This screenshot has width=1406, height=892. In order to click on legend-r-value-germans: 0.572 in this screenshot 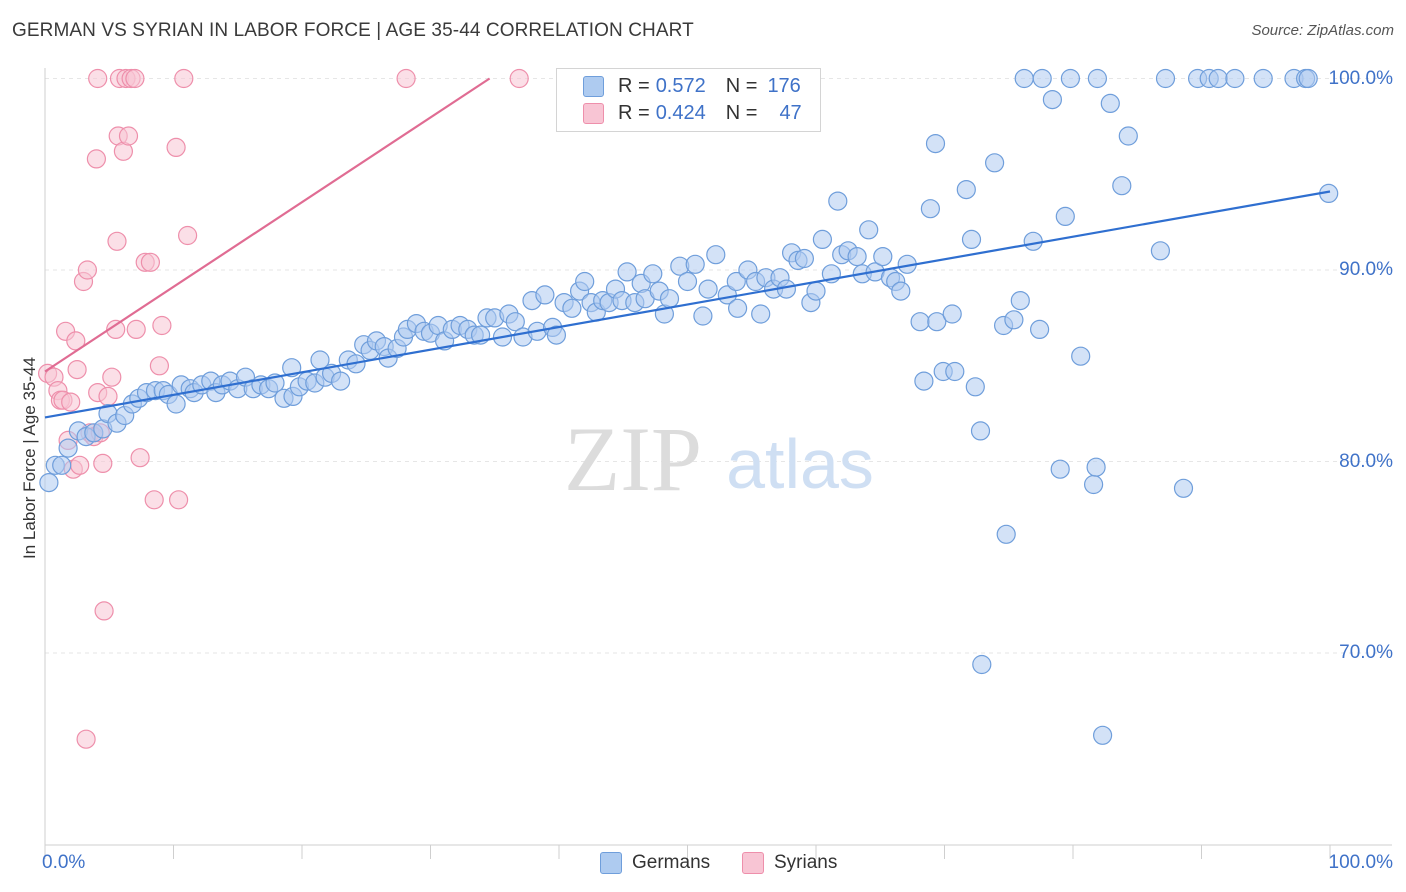, I will do `click(680, 85)`.